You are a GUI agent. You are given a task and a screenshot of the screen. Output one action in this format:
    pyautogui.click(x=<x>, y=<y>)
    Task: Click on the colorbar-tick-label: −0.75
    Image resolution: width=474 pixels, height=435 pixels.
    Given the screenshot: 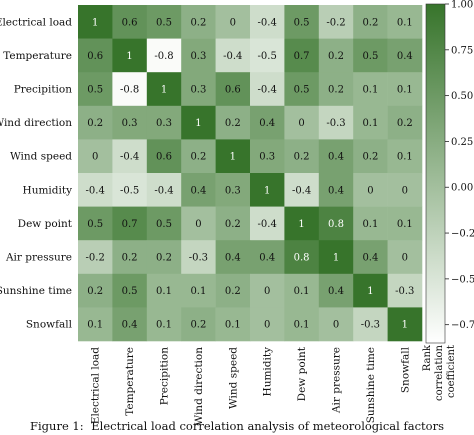 What is the action you would take?
    pyautogui.click(x=462, y=325)
    